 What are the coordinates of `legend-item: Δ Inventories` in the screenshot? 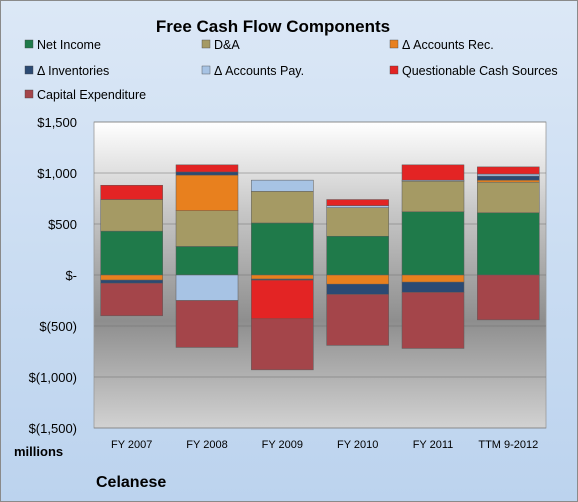 It's located at (66, 71).